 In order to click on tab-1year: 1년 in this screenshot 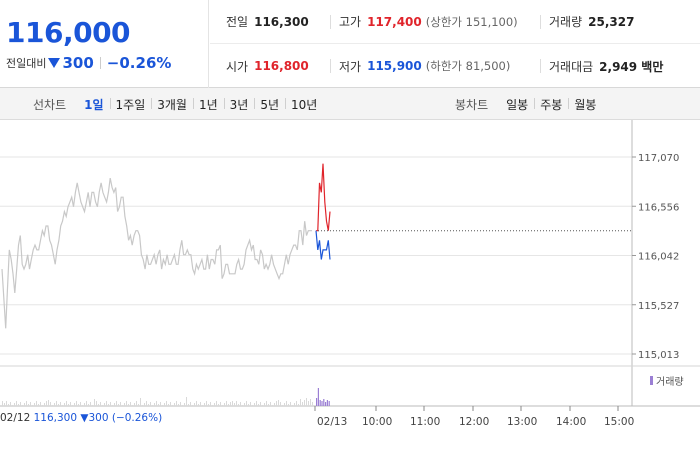, I will do `click(208, 104)`.